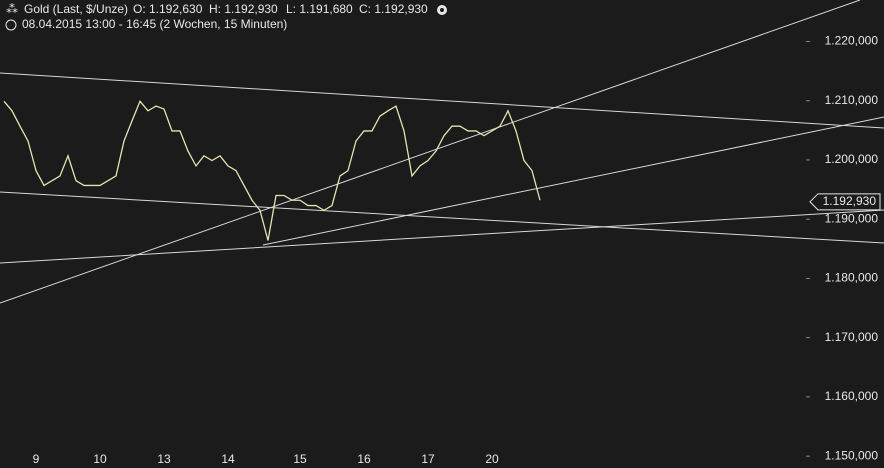  Describe the element at coordinates (319, 9) in the screenshot. I see `ohlc-low: L: 1.191,680` at that location.